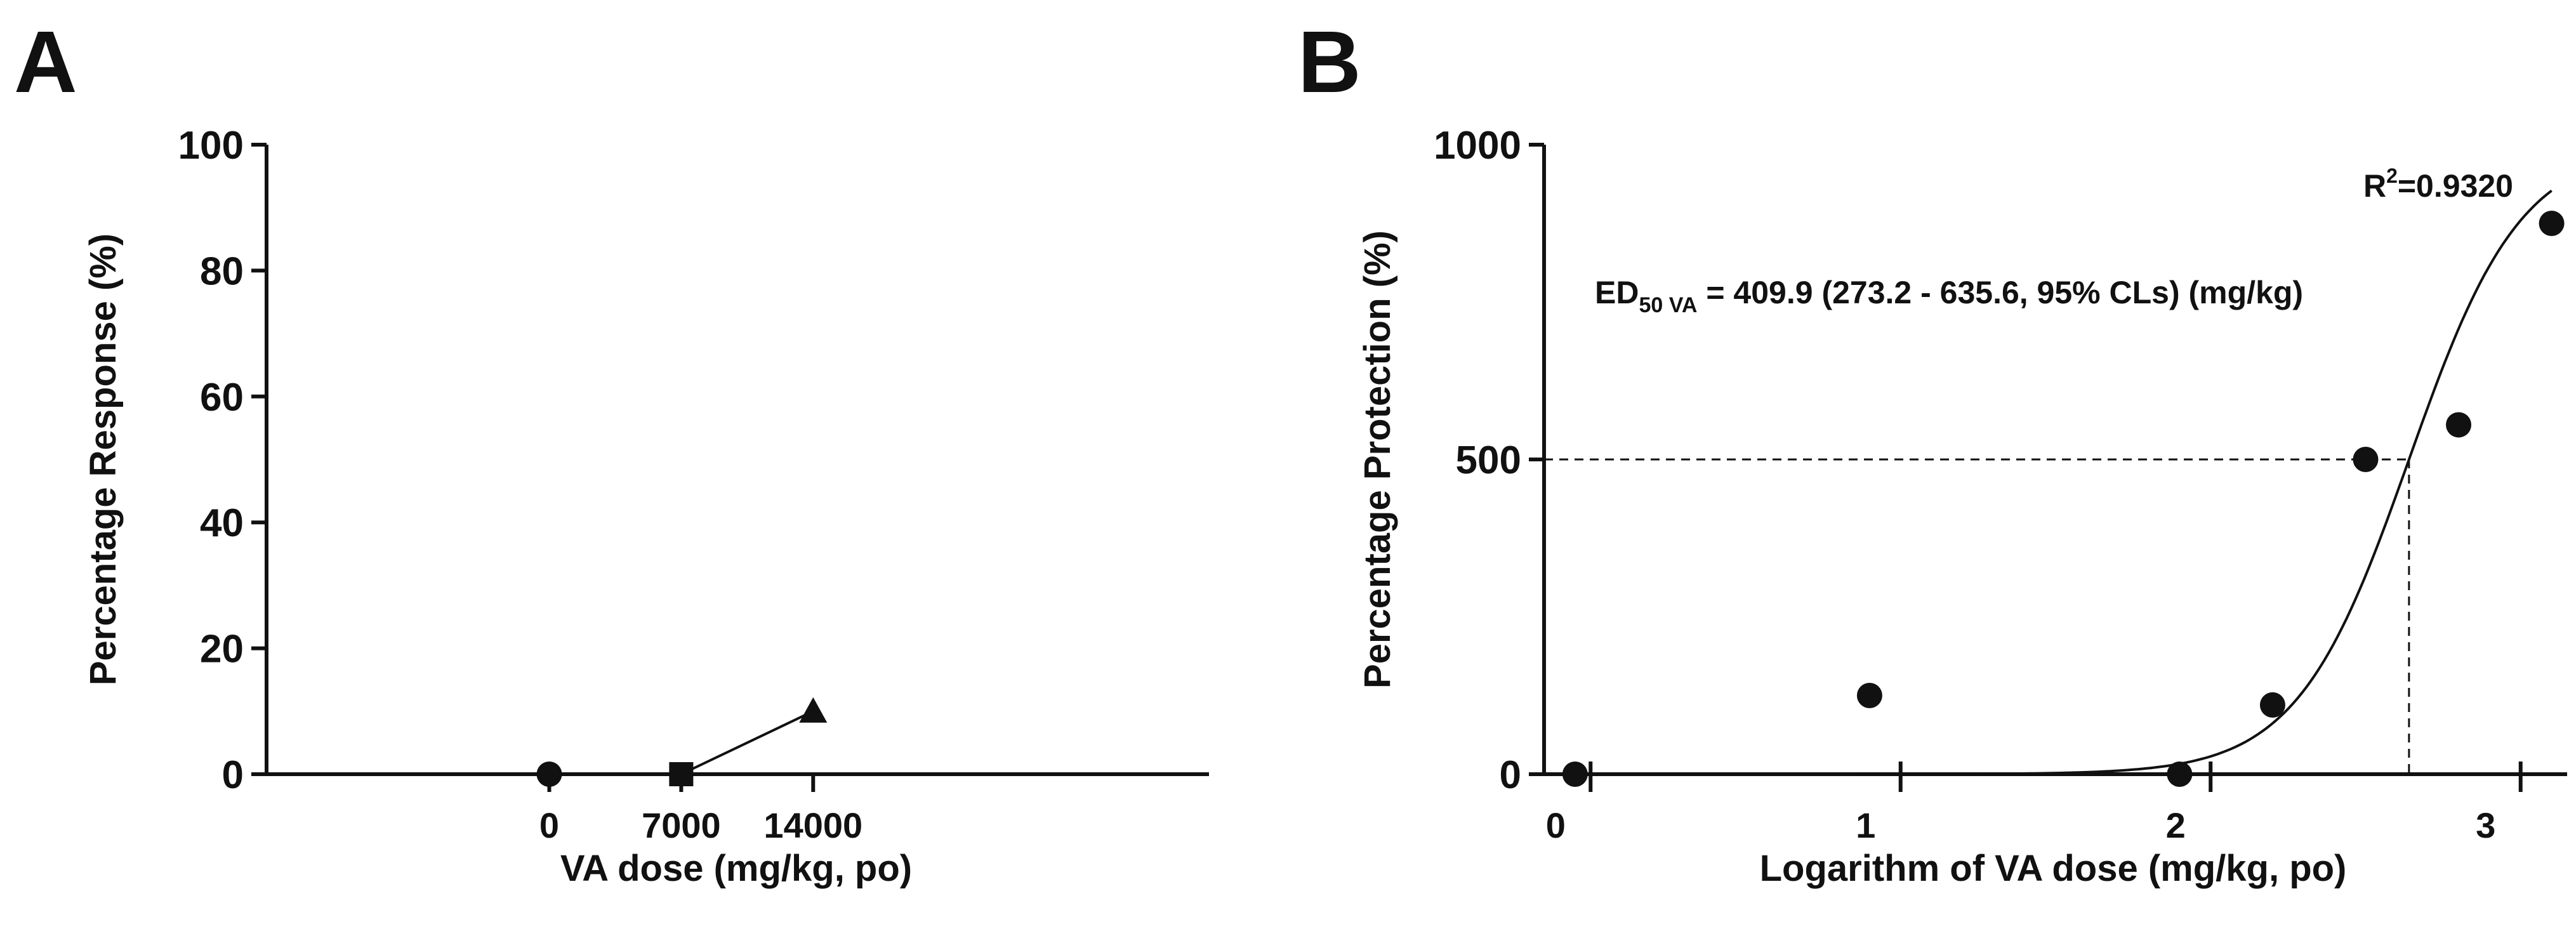 The image size is (2576, 943). I want to click on chart-b-x-tick-label: 2, so click(2176, 825).